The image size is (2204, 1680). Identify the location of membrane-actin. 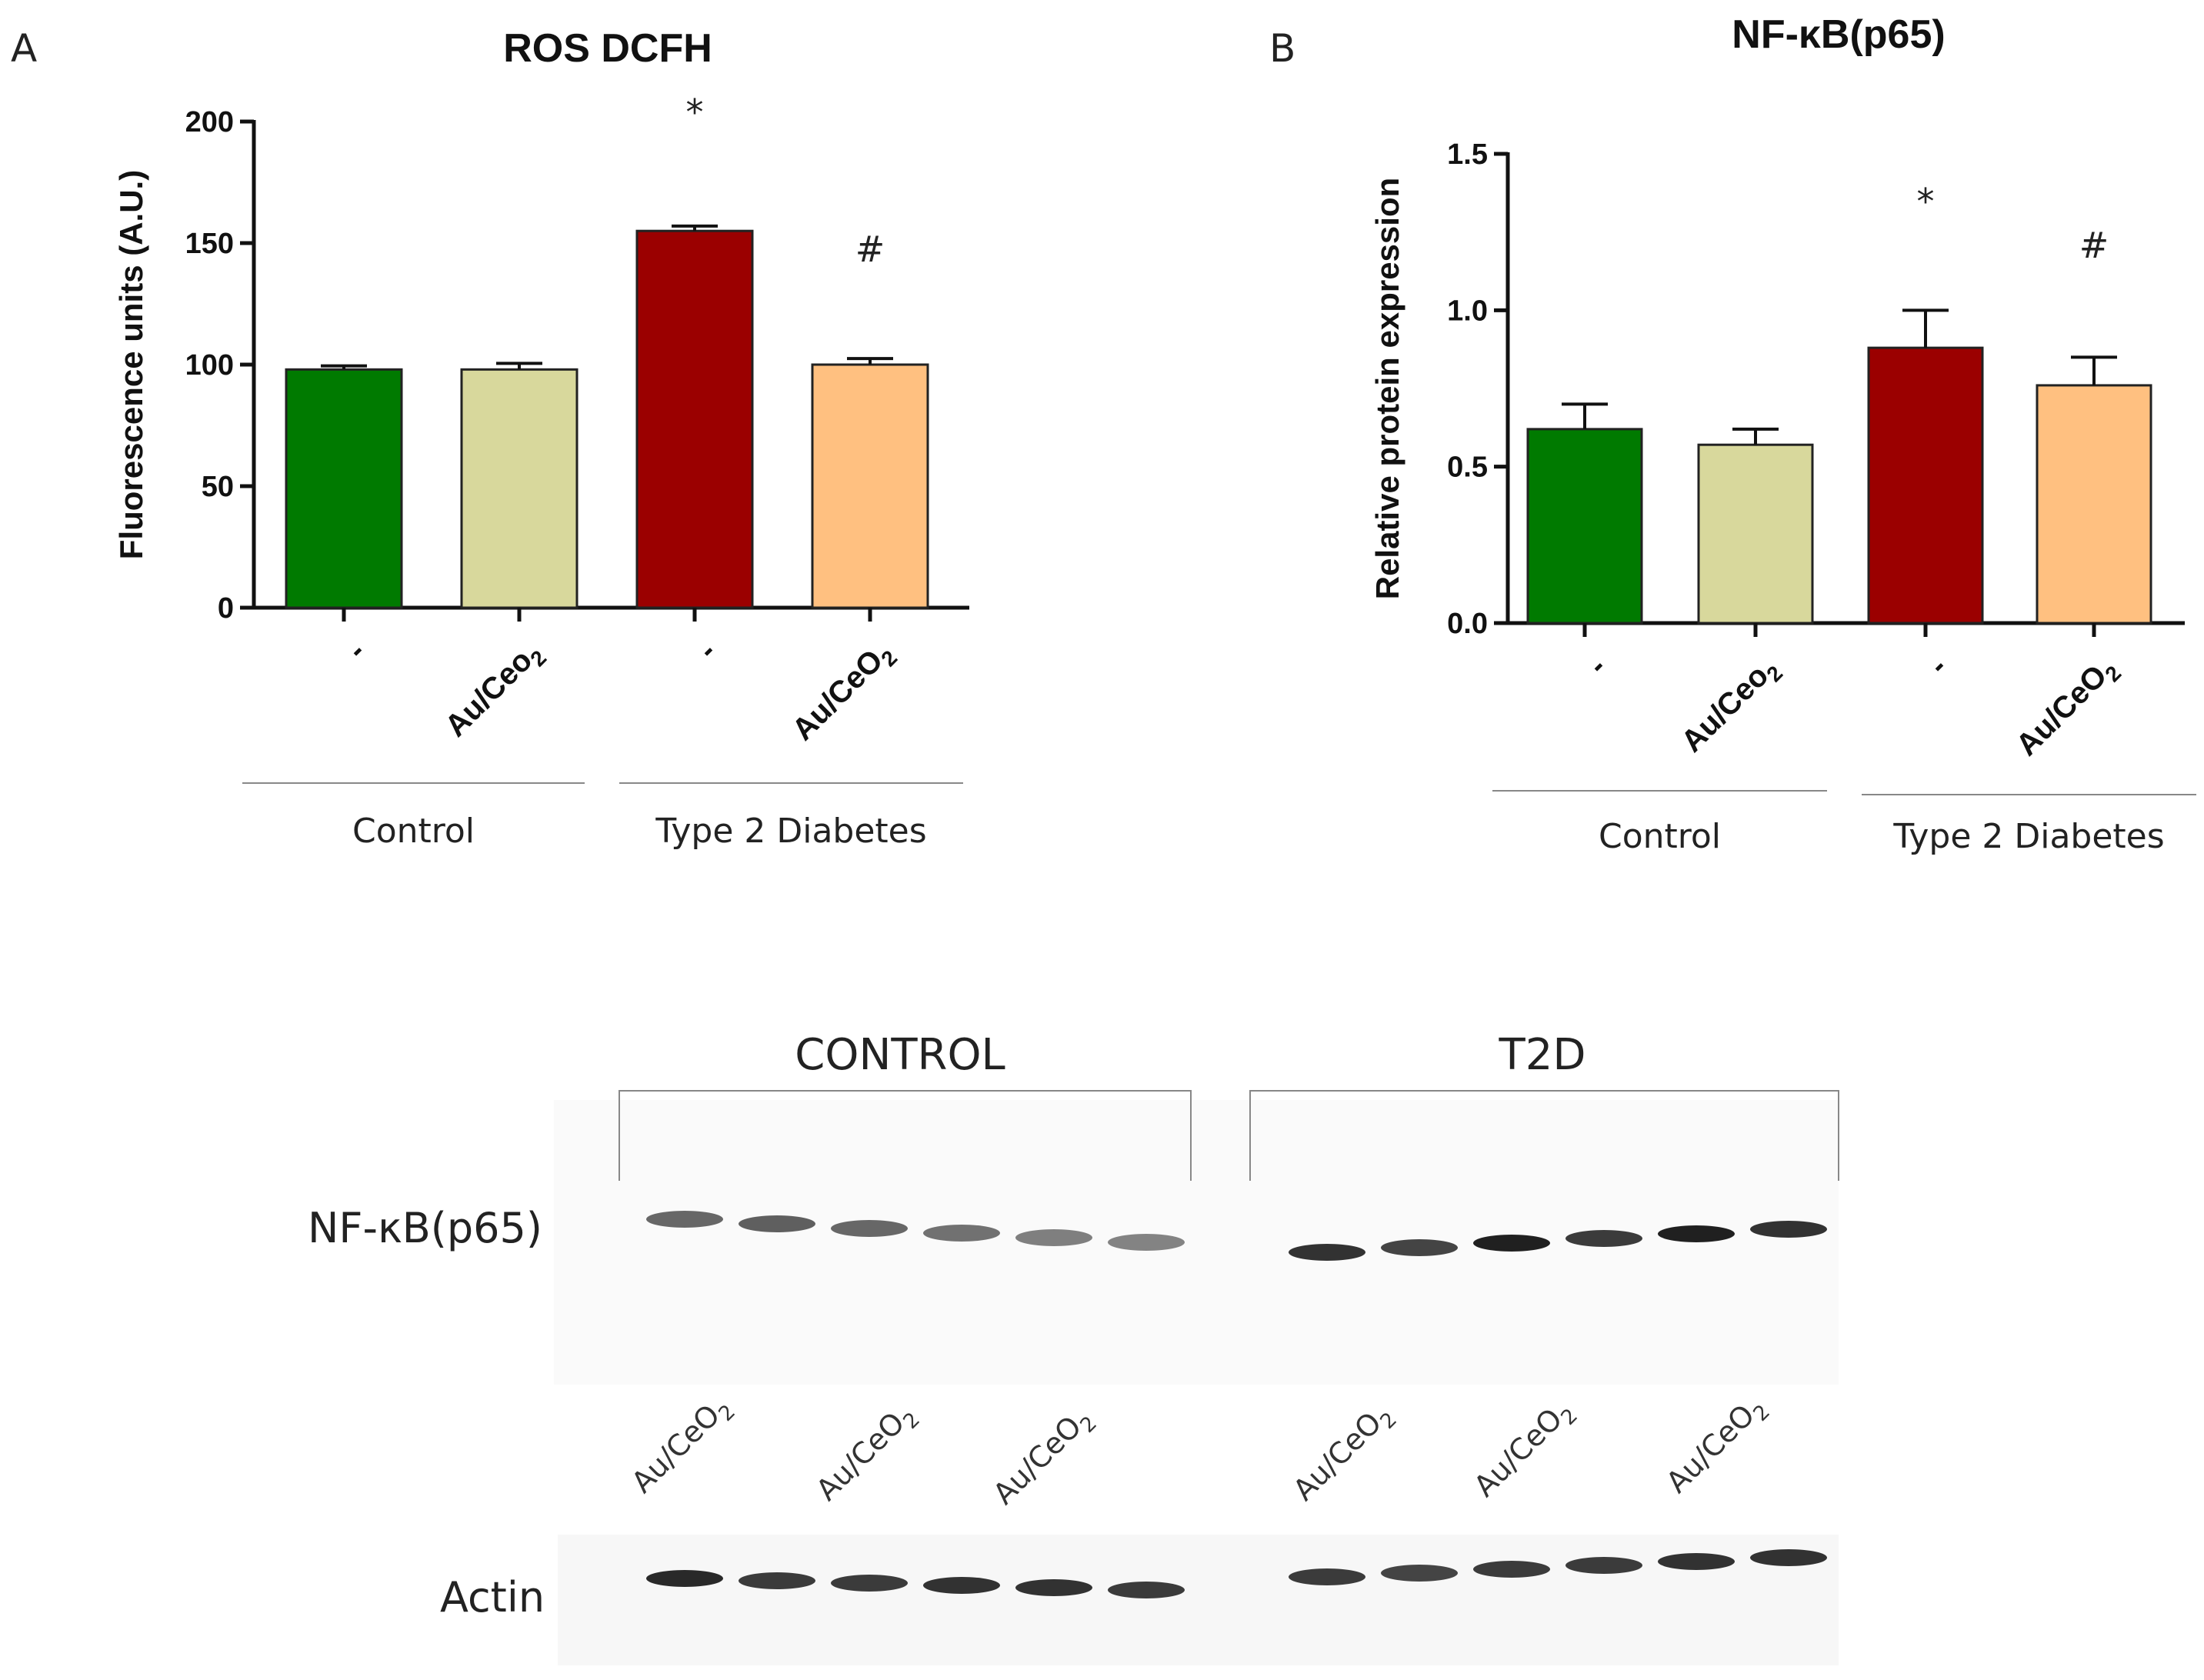
(1199, 1600).